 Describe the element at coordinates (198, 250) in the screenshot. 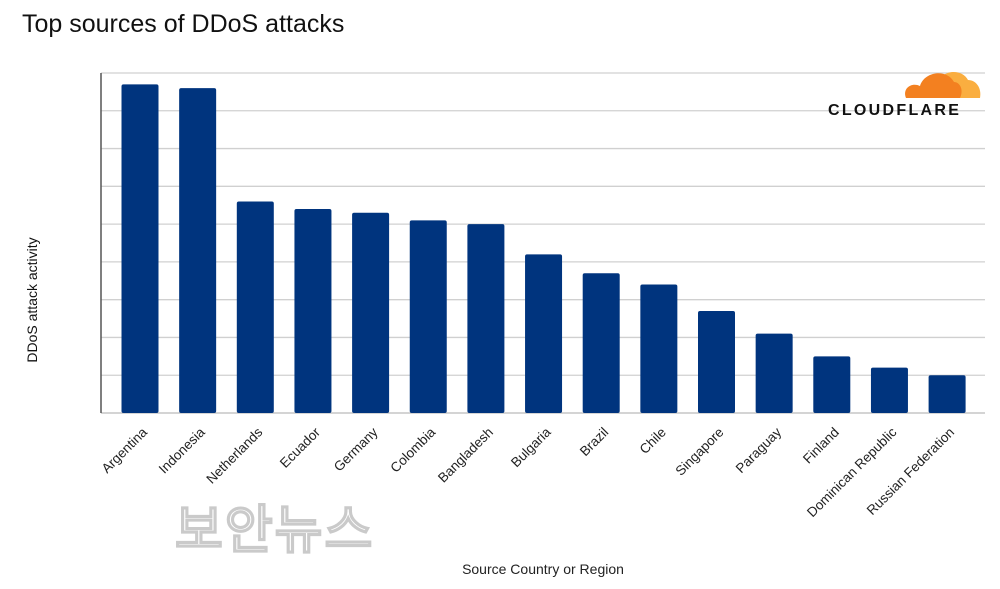

I see `bar-indonesia` at that location.